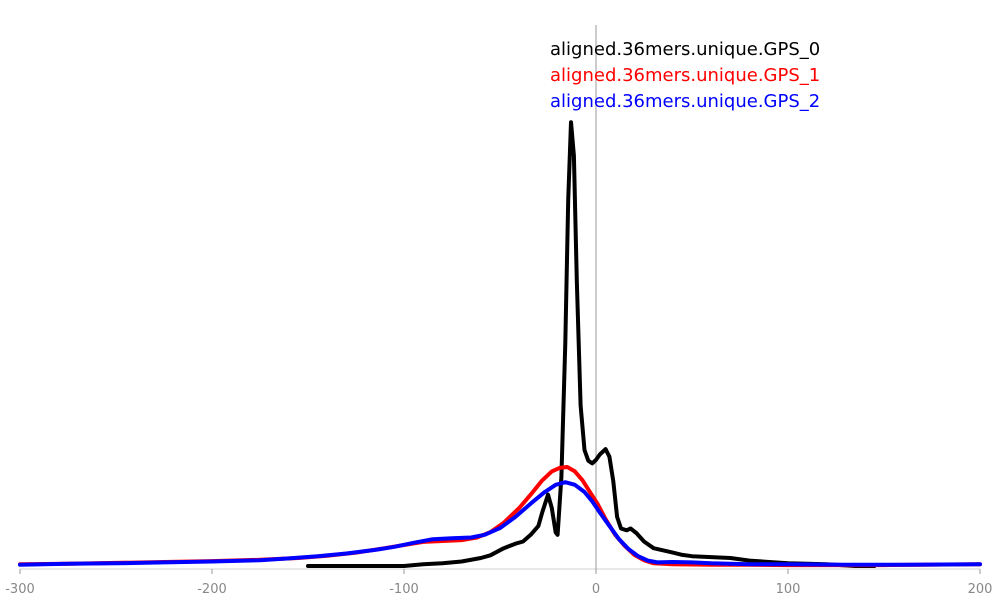  I want to click on x-tick-label: 100, so click(788, 589).